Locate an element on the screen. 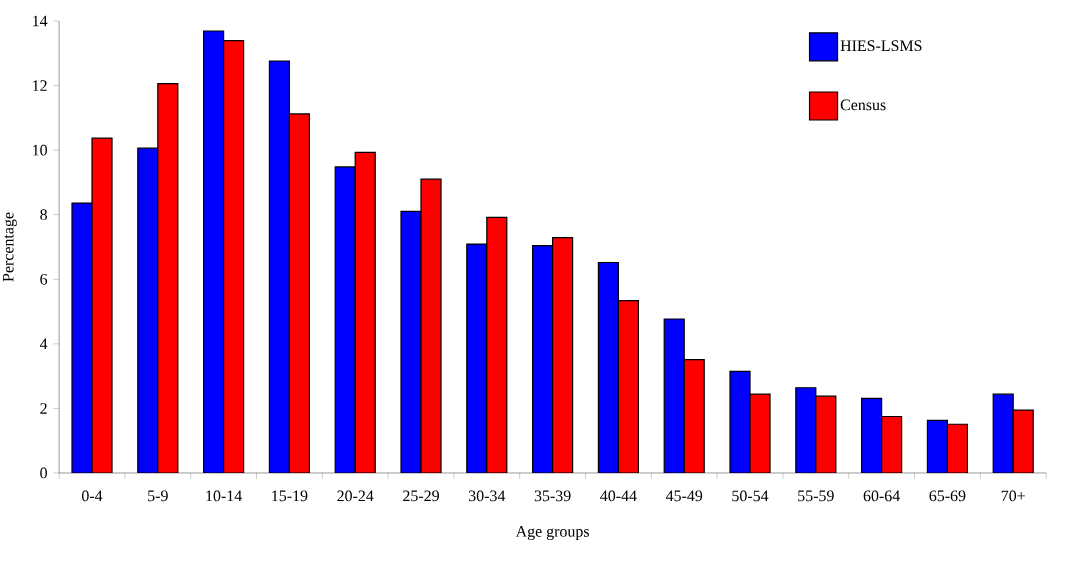  x-tick-label: 40-44 is located at coordinates (618, 496).